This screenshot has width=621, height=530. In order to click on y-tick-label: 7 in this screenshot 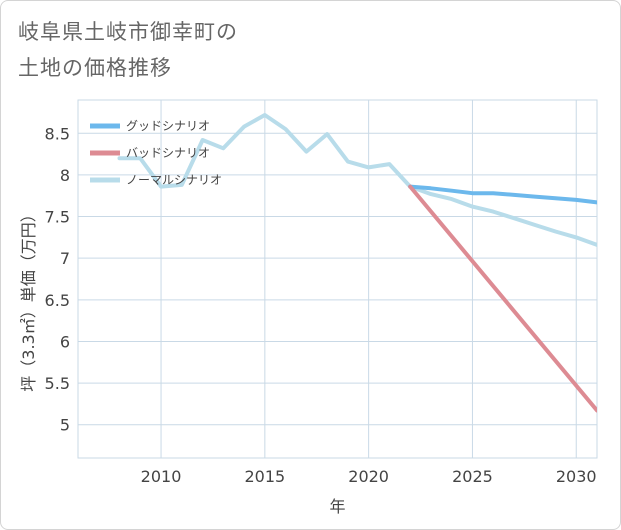, I will do `click(65, 258)`.